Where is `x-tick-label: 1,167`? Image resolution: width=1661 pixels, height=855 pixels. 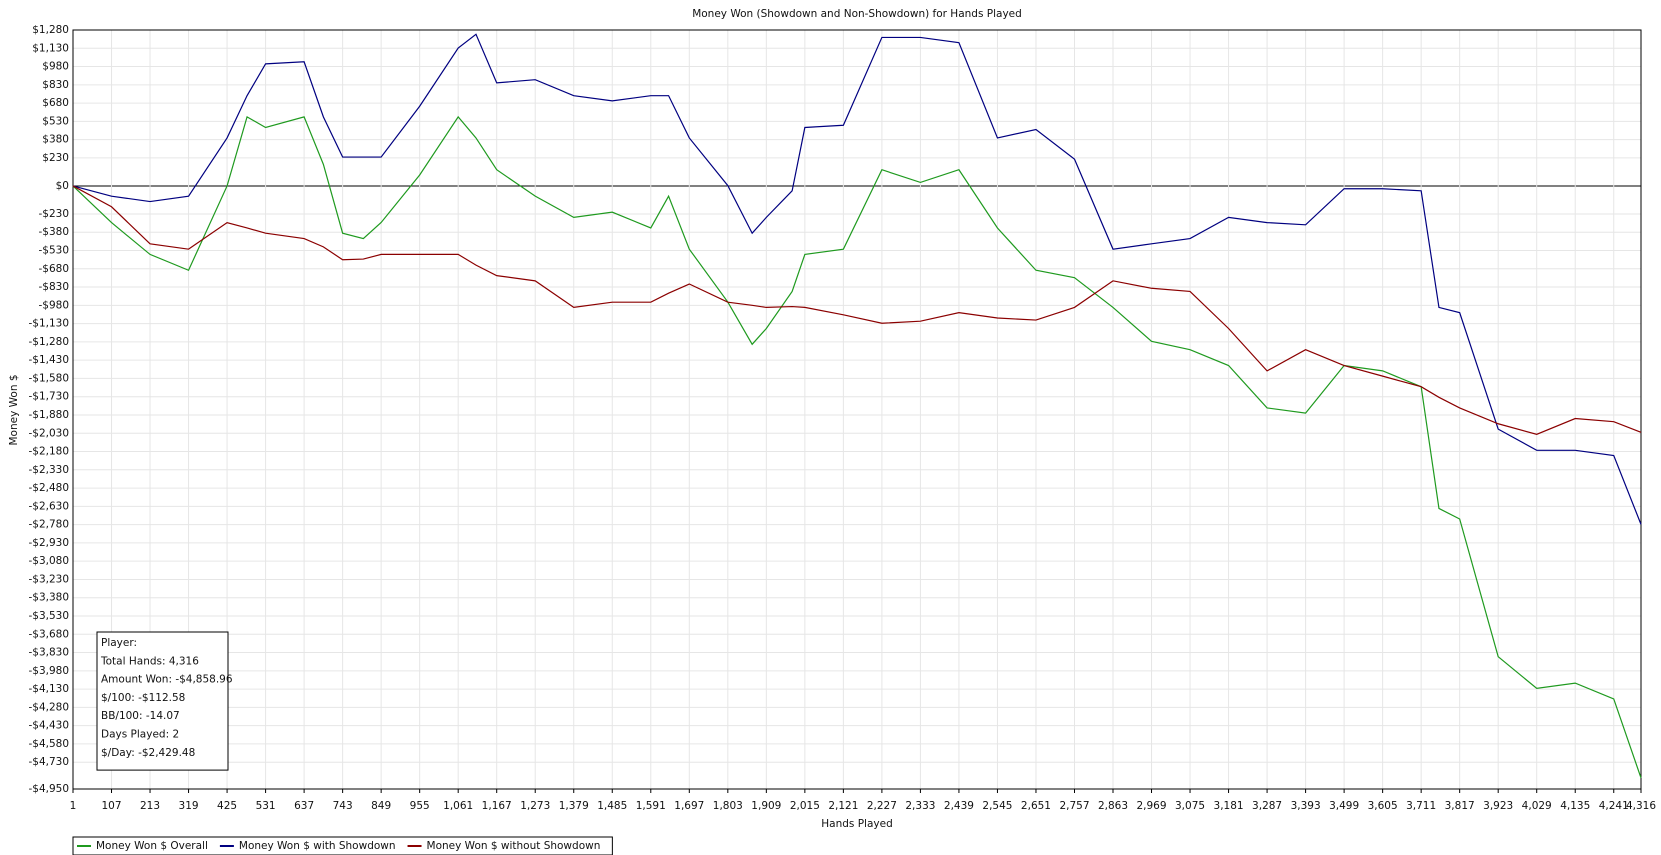
x-tick-label: 1,167 is located at coordinates (497, 806).